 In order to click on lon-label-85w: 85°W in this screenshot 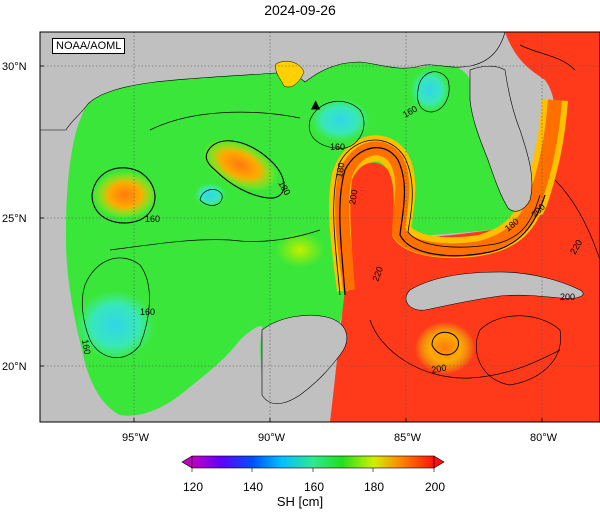, I will do `click(408, 438)`.